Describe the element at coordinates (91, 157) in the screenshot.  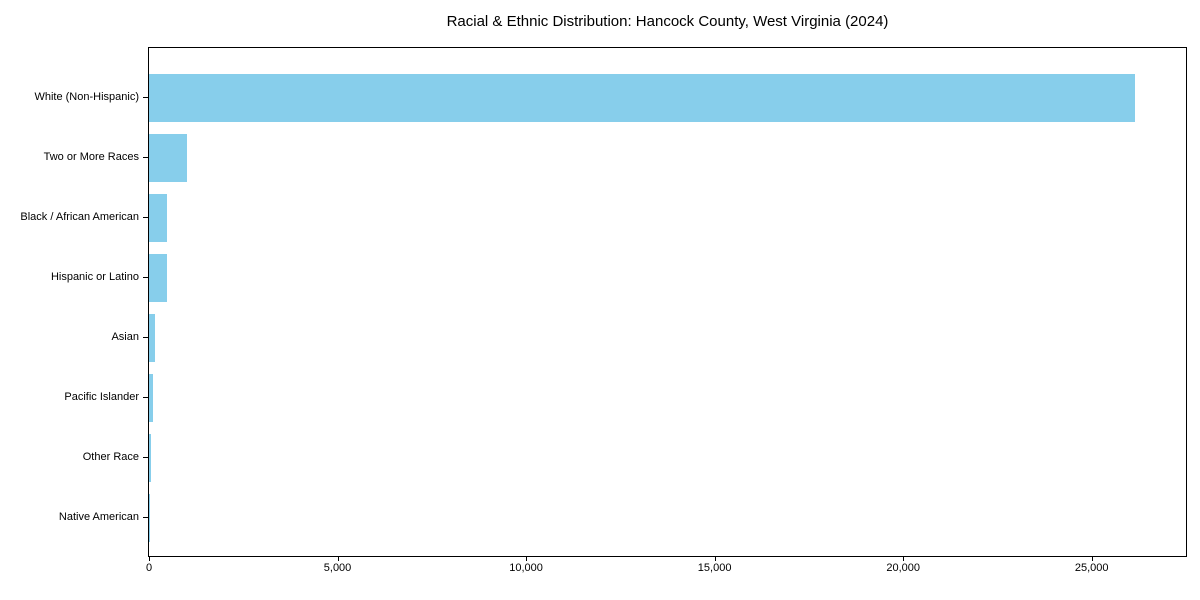
I see `y-axis-label: Two or More Races` at that location.